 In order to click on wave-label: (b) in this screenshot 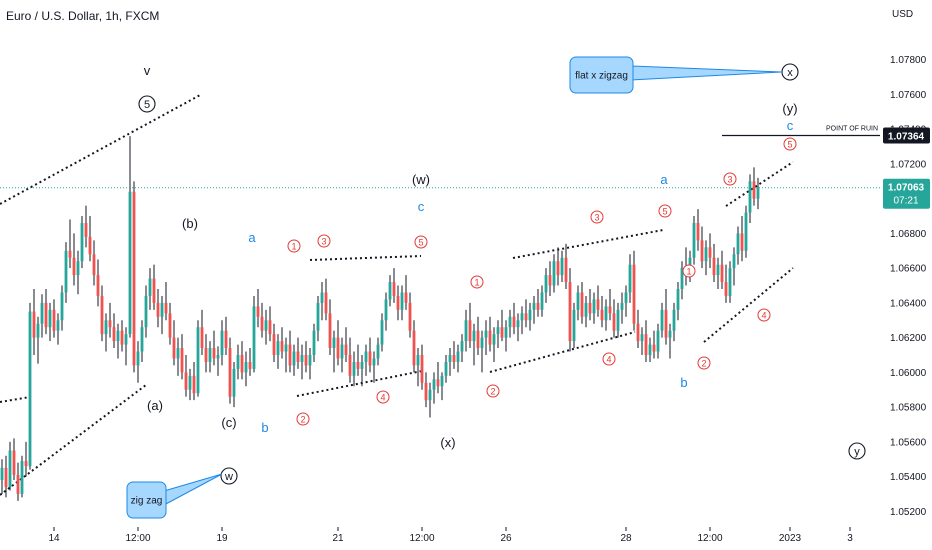, I will do `click(190, 223)`.